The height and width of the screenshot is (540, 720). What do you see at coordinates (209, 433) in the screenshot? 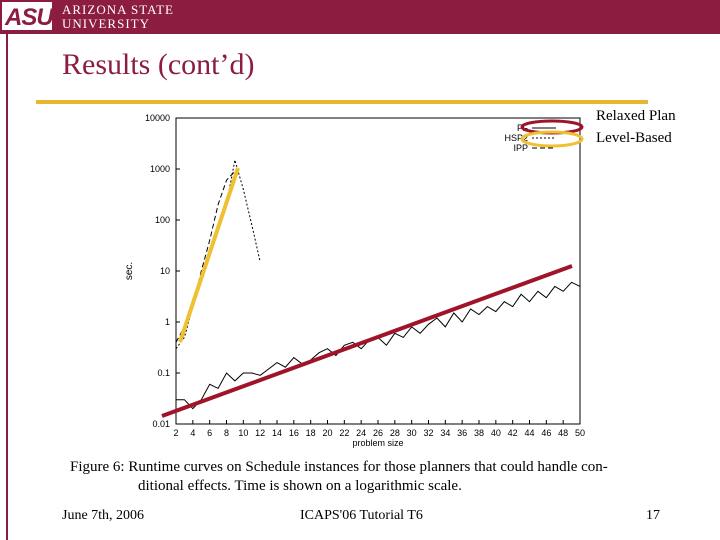
I see `x-tick-label: 6` at bounding box center [209, 433].